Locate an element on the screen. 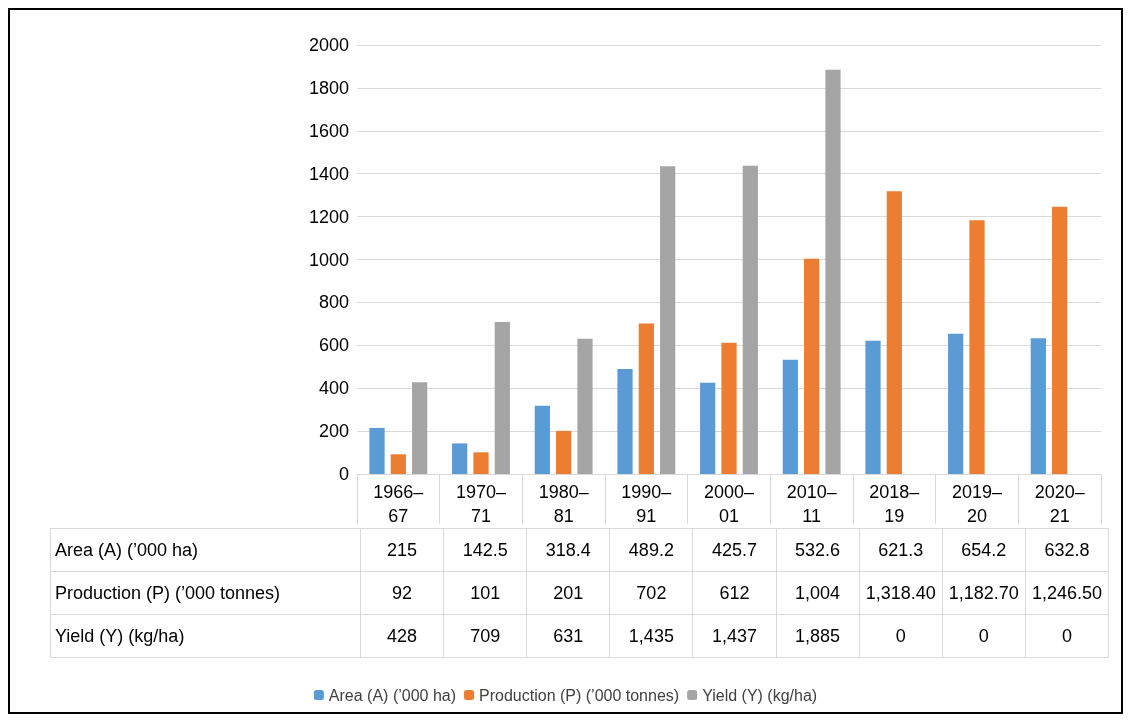  data-label: 709 is located at coordinates (485, 636).